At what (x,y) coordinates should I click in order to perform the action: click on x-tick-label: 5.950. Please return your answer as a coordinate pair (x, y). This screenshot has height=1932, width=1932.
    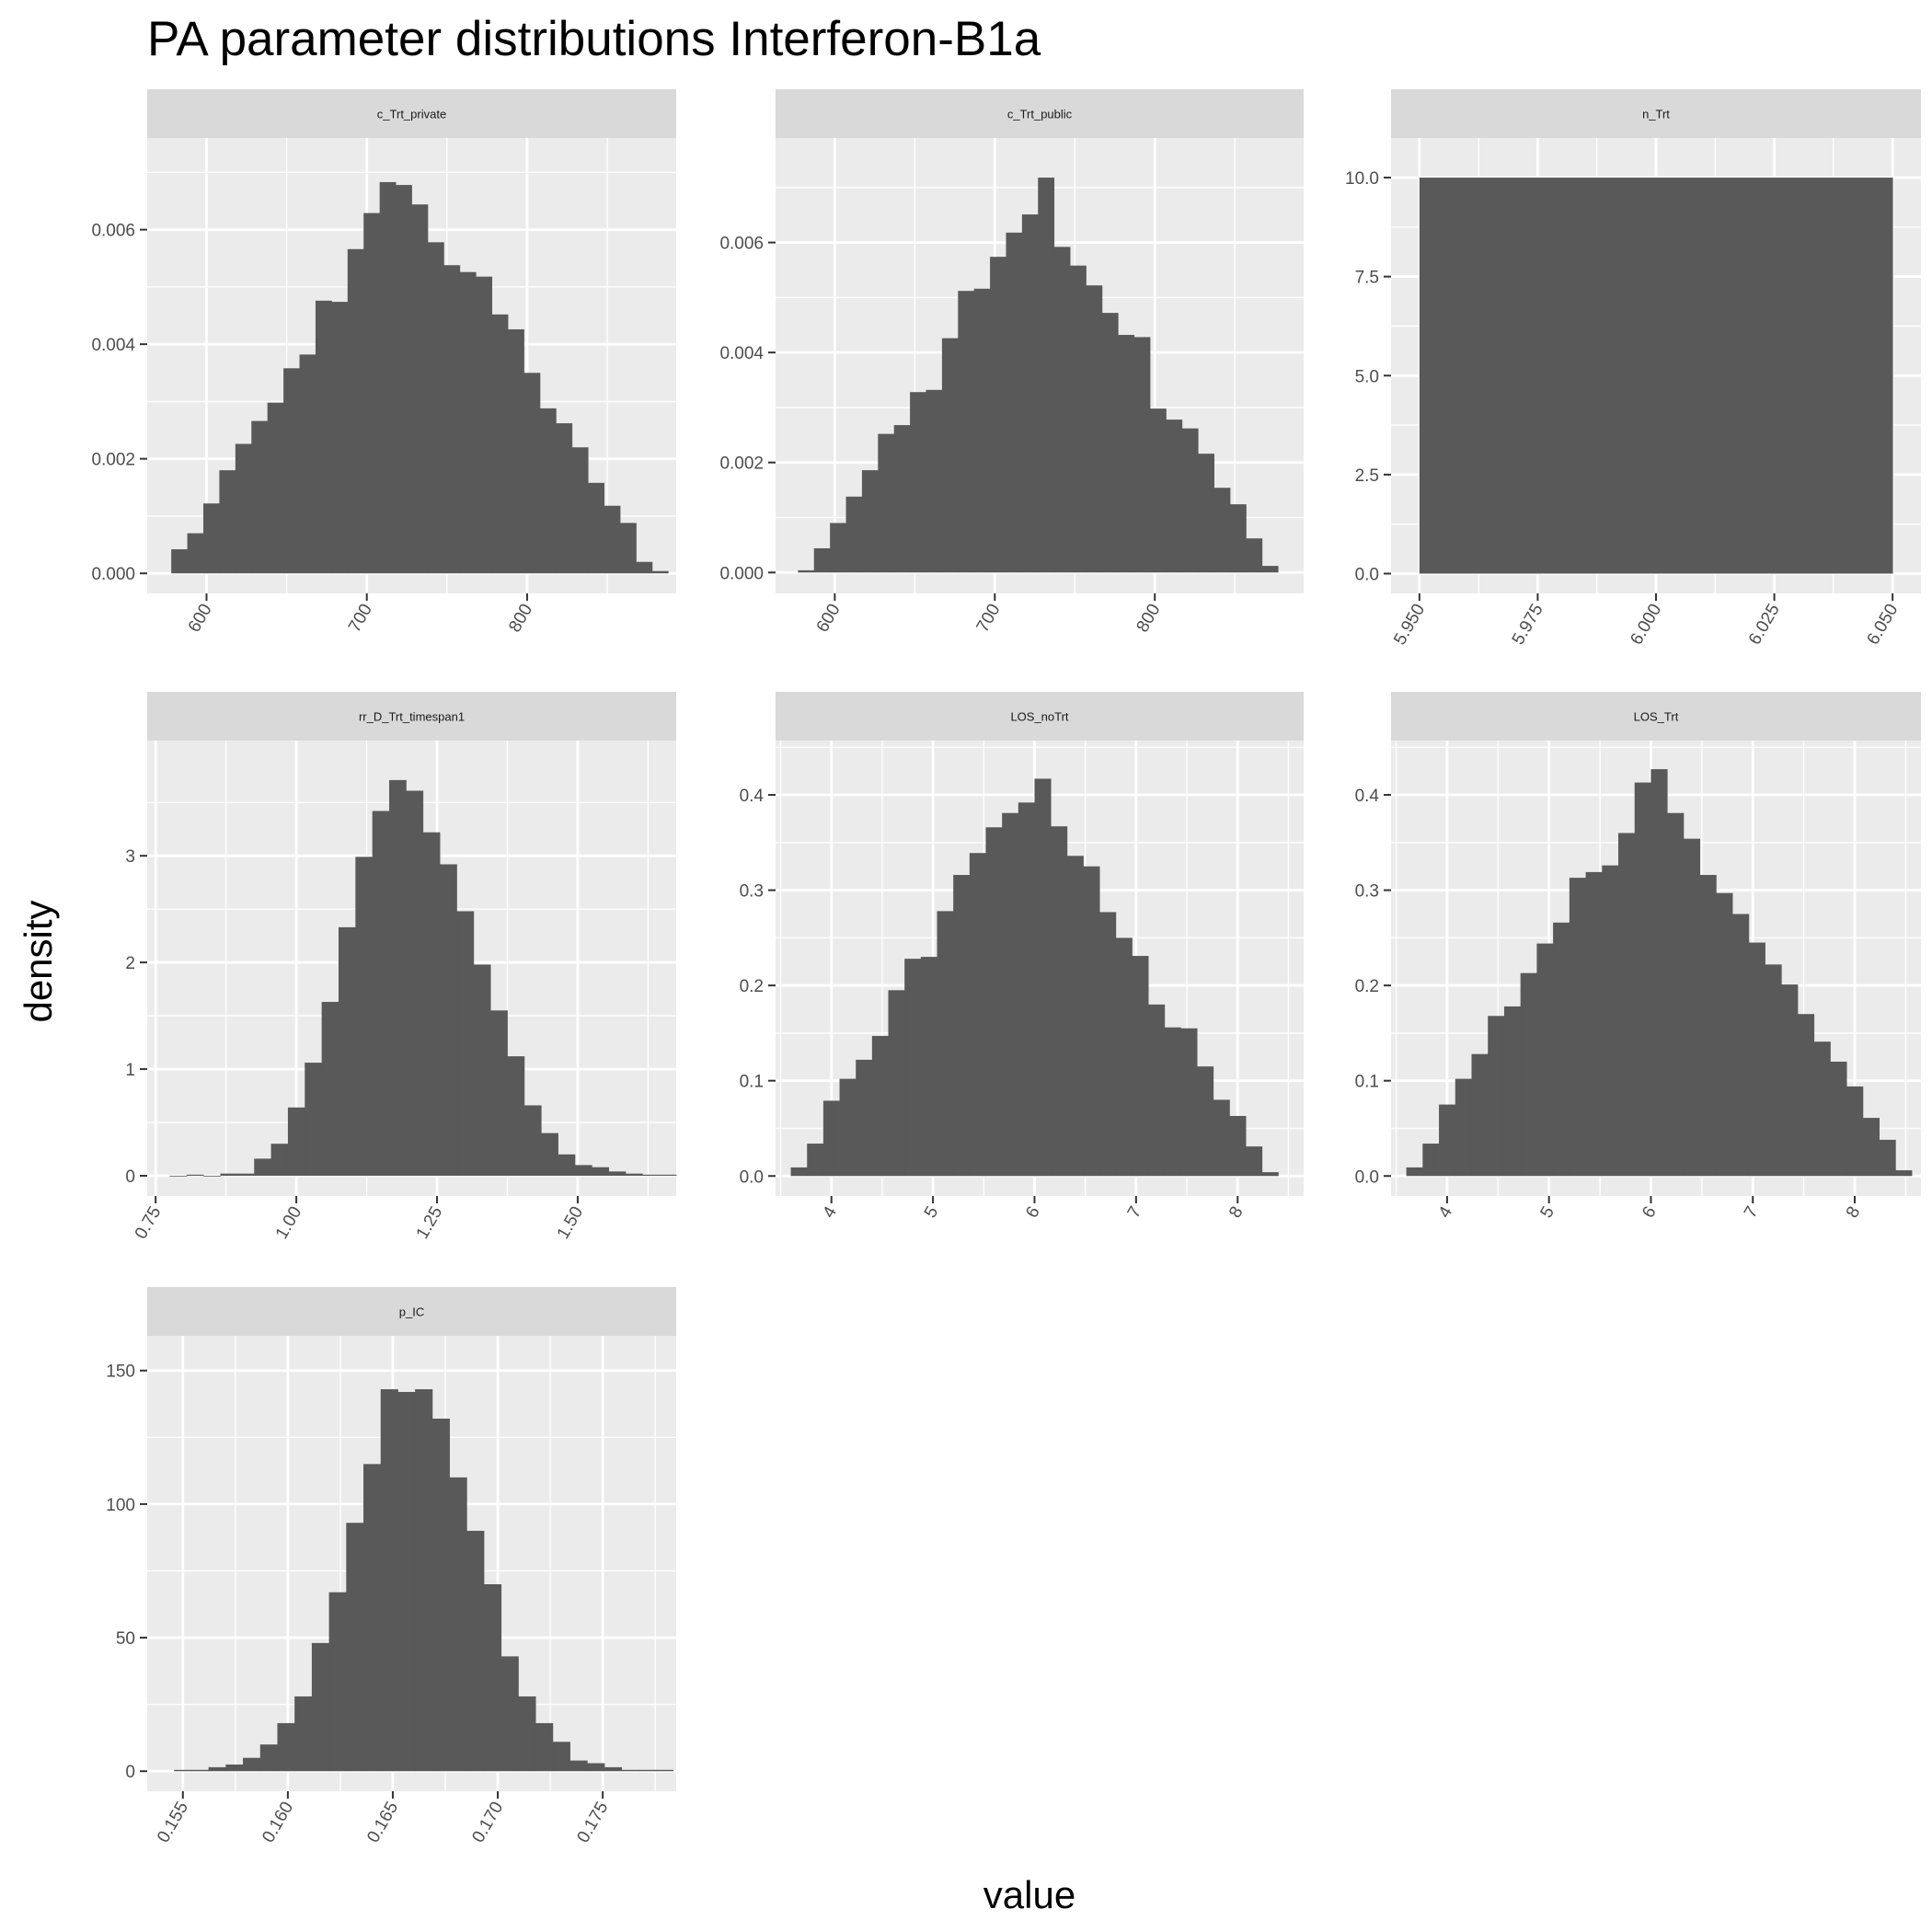
    Looking at the image, I should click on (1409, 625).